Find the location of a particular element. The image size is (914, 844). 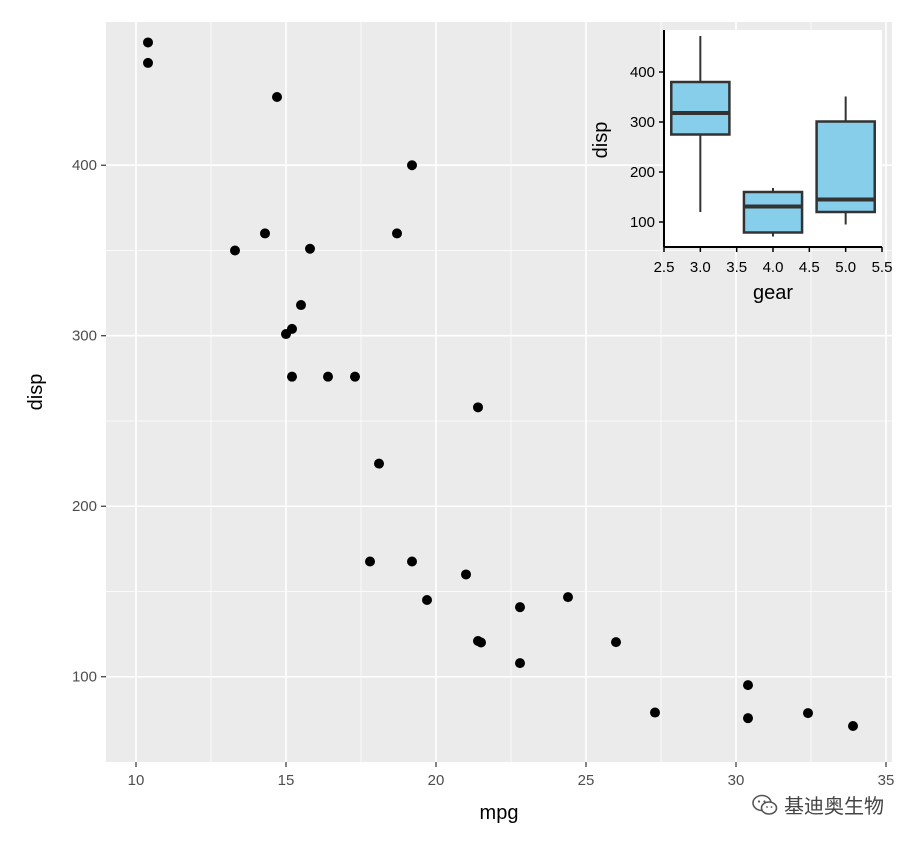

watermark: 基迪奥生物 is located at coordinates (818, 804).